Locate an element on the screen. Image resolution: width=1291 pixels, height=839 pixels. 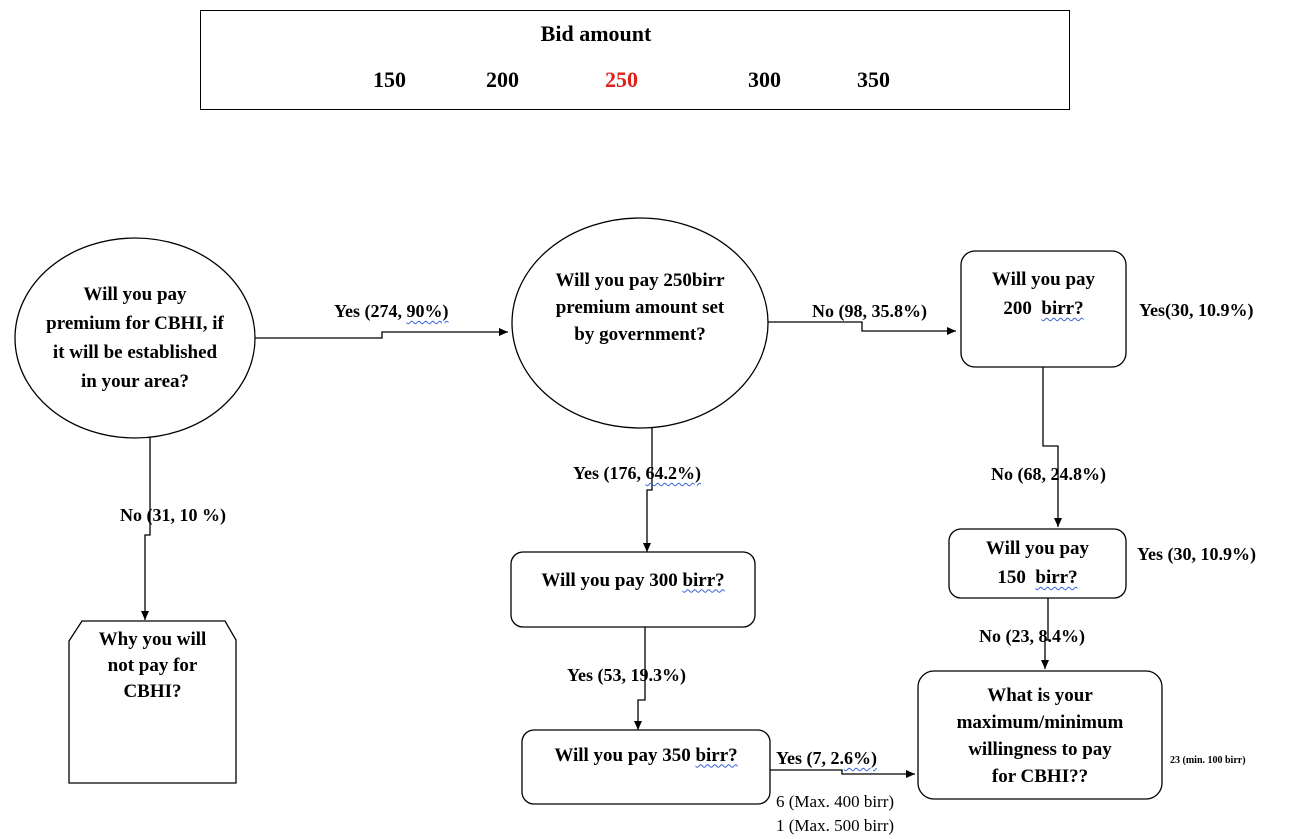
node-250birr-shape is located at coordinates (640, 323).